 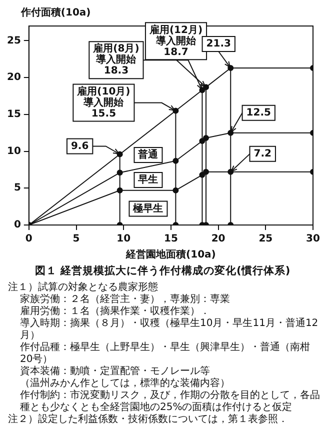 What do you see at coordinates (13, 151) in the screenshot?
I see `y-tick-label: 10` at bounding box center [13, 151].